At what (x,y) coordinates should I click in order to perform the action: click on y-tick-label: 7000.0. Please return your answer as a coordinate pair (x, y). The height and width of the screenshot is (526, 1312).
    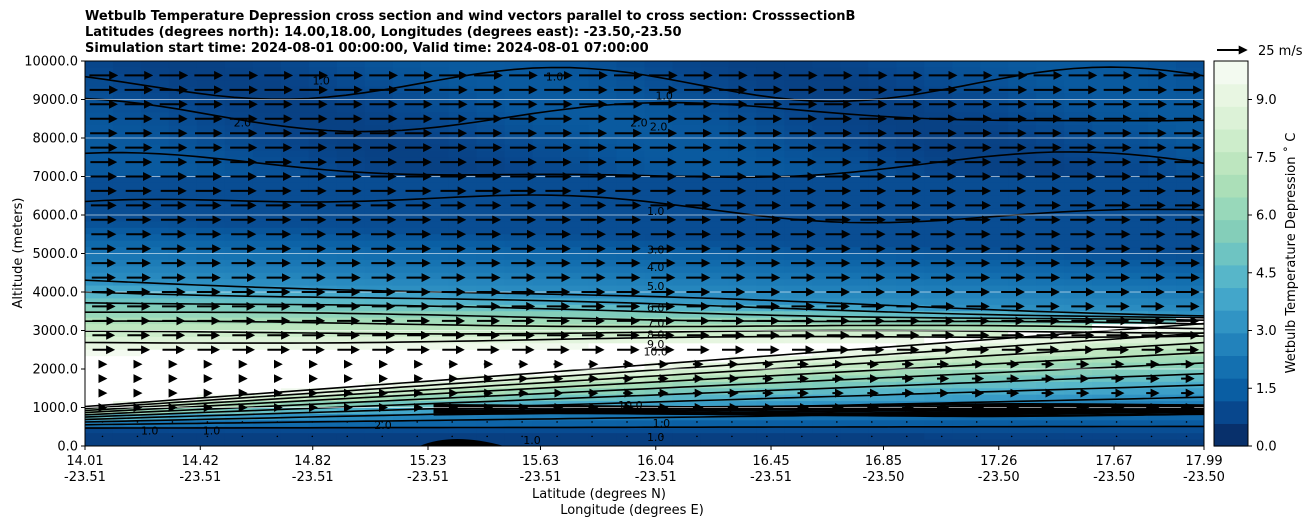
    Looking at the image, I should click on (56, 177).